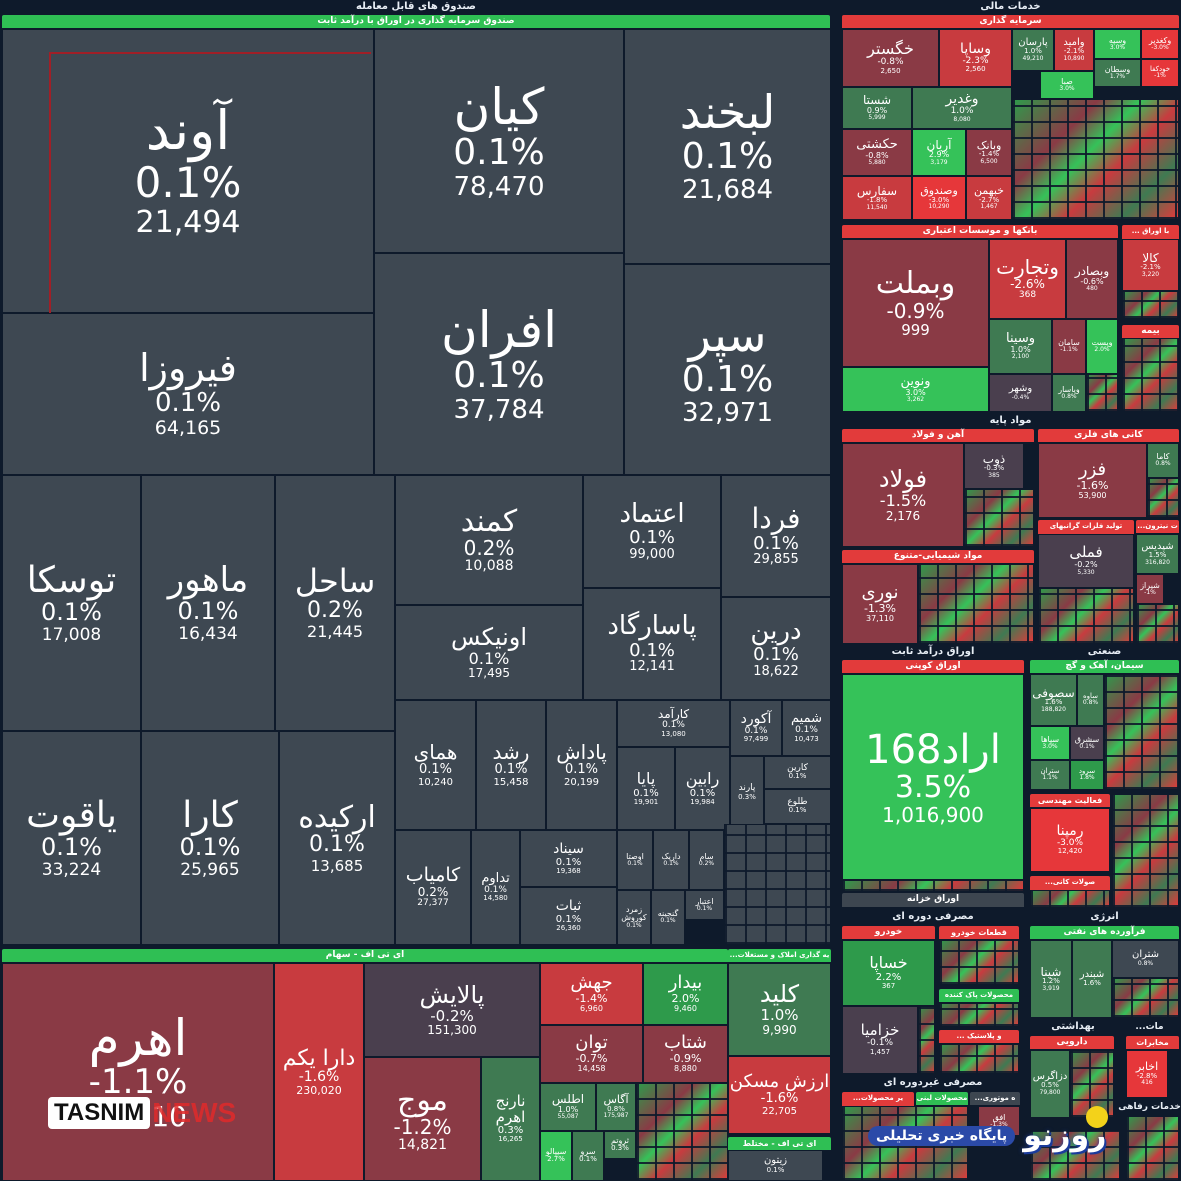  Describe the element at coordinates (975, 58) in the screenshot. I see `tile-vasapa: وساپا -2.3% 2,560` at that location.